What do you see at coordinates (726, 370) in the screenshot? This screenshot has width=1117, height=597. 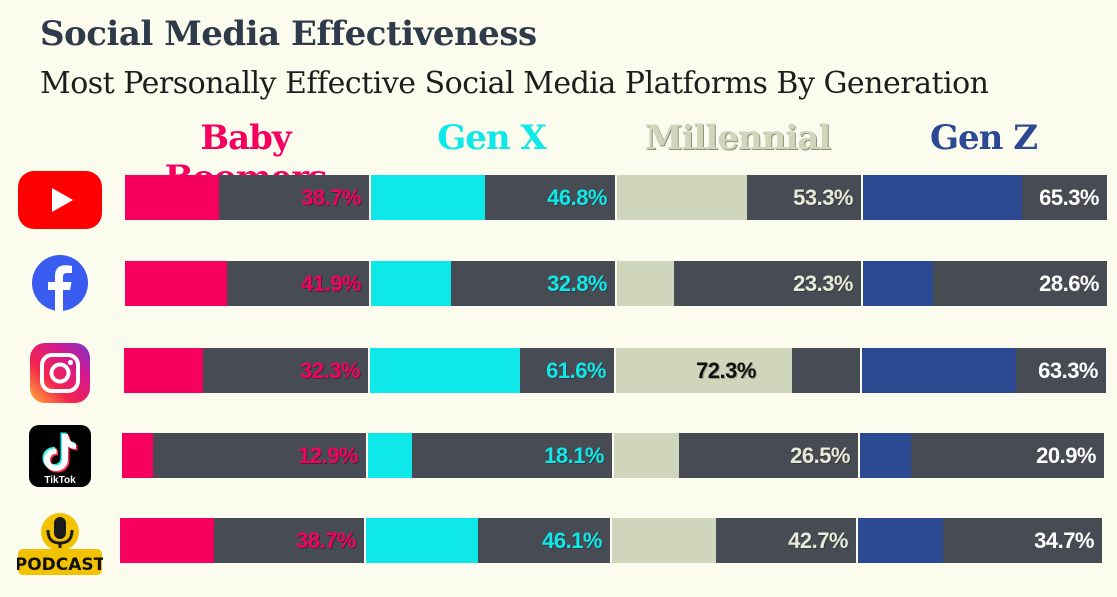 I see `data-label-instagram-millennial: 72.3%` at bounding box center [726, 370].